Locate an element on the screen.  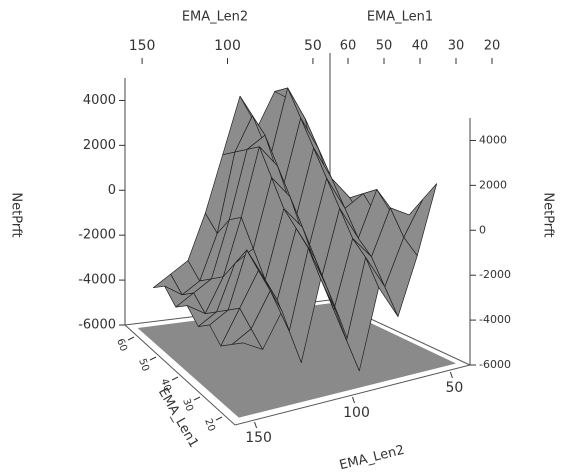
x-tick-label-bottom: 150 is located at coordinates (258, 438).